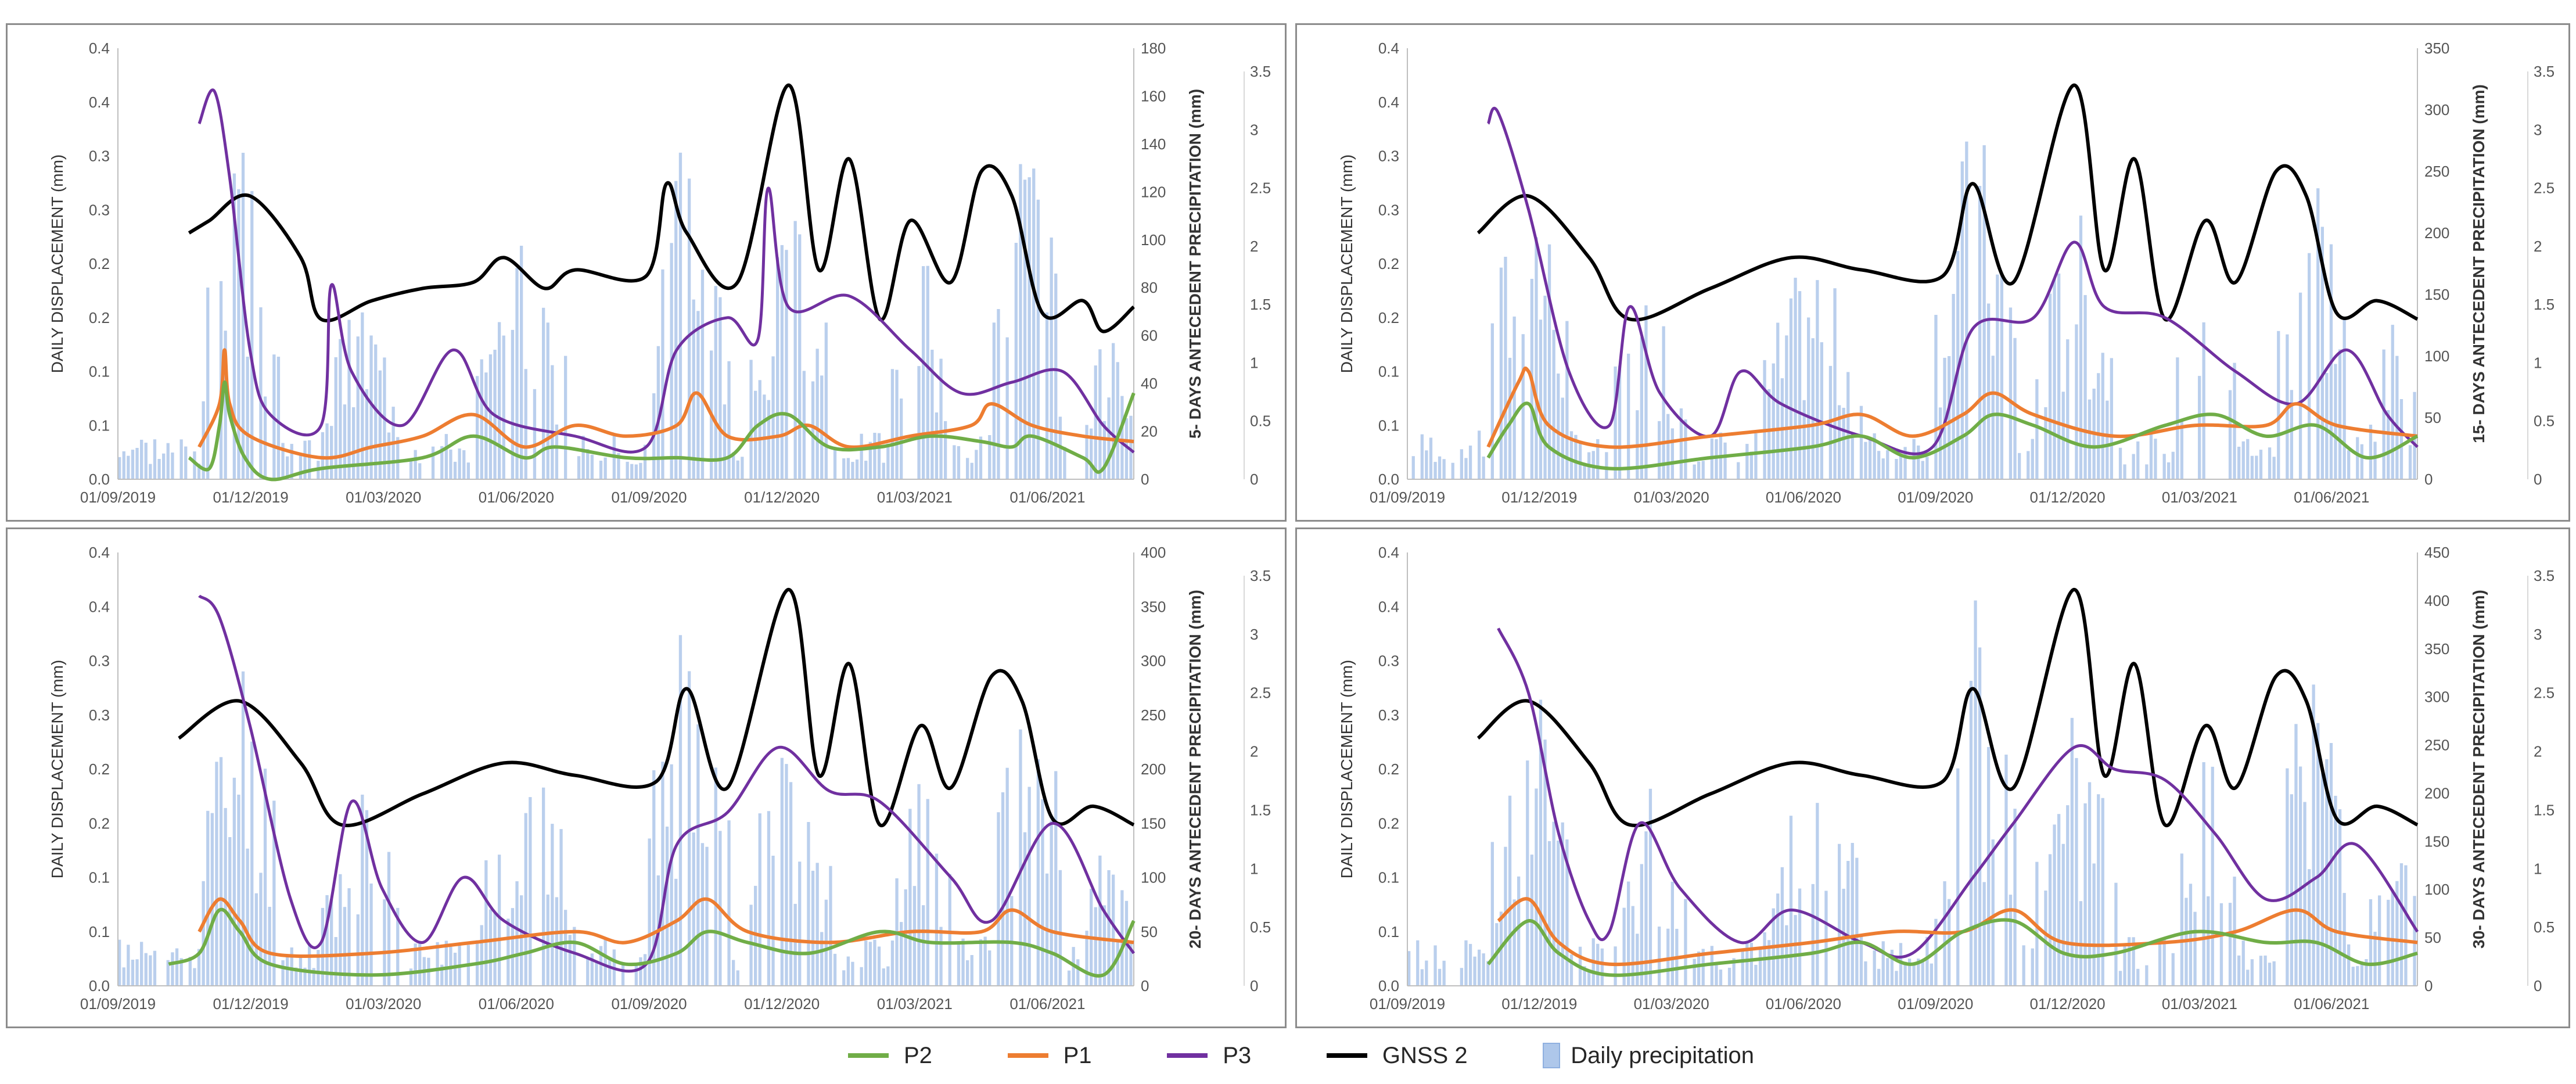 This screenshot has width=2576, height=1084. I want to click on y-left-tick-label: 0.4, so click(1389, 606).